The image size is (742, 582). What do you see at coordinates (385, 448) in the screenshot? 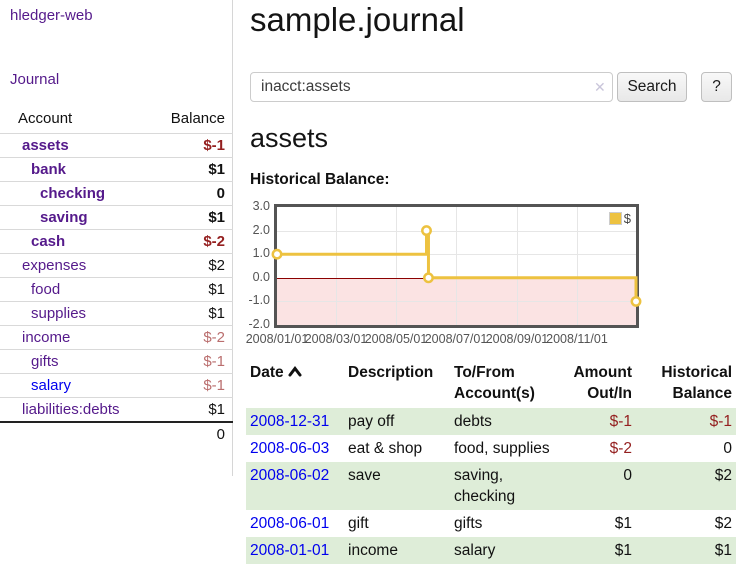
I see `txn-description-cell: eat & shop` at bounding box center [385, 448].